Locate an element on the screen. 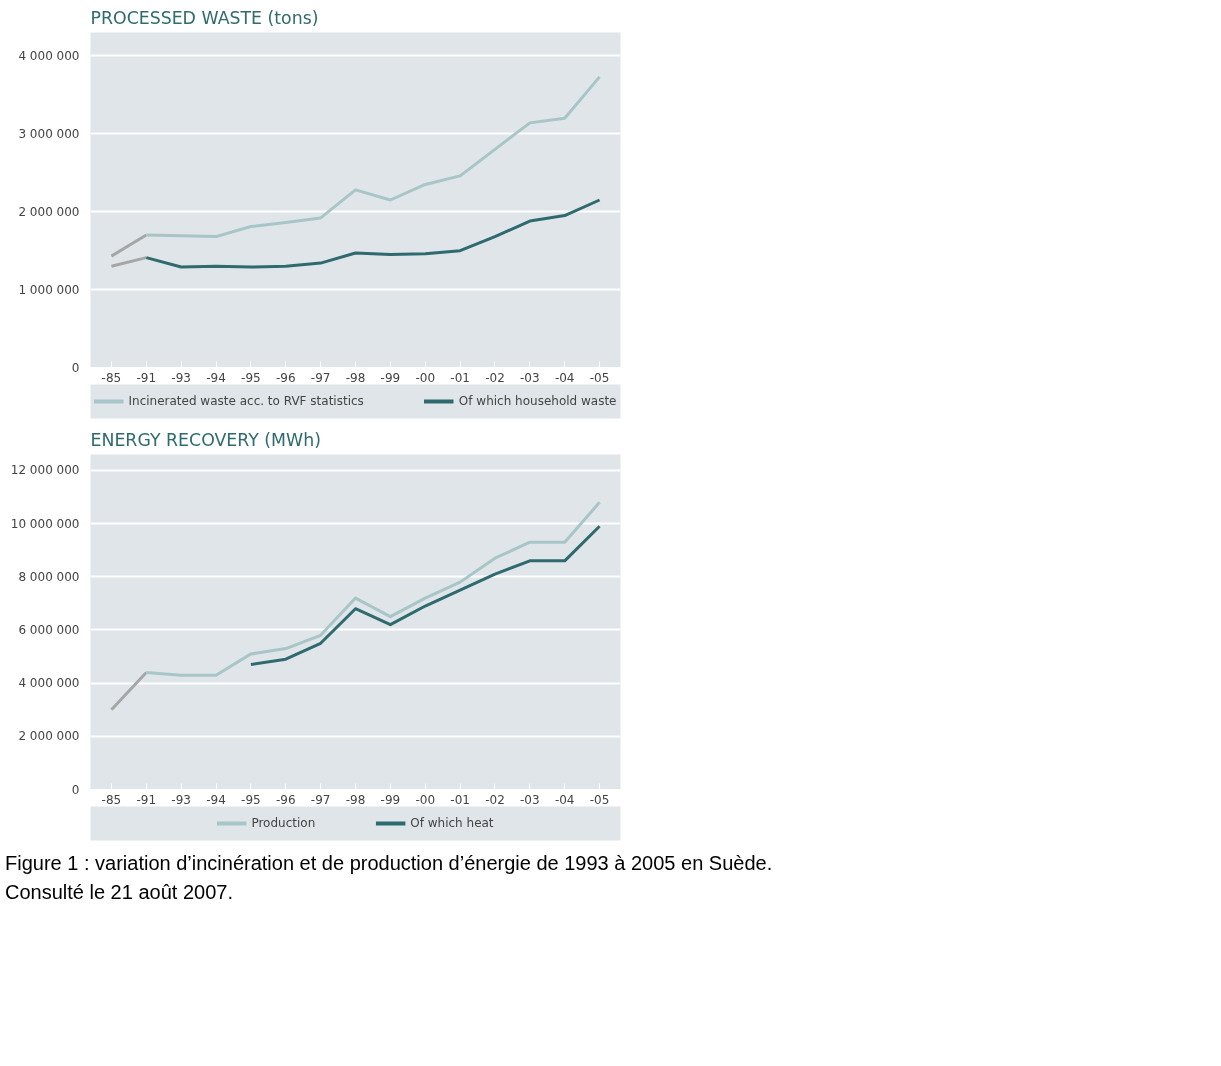 Image resolution: width=1221 pixels, height=1066 pixels. y-tick-label: 8 000 000 is located at coordinates (49, 576).